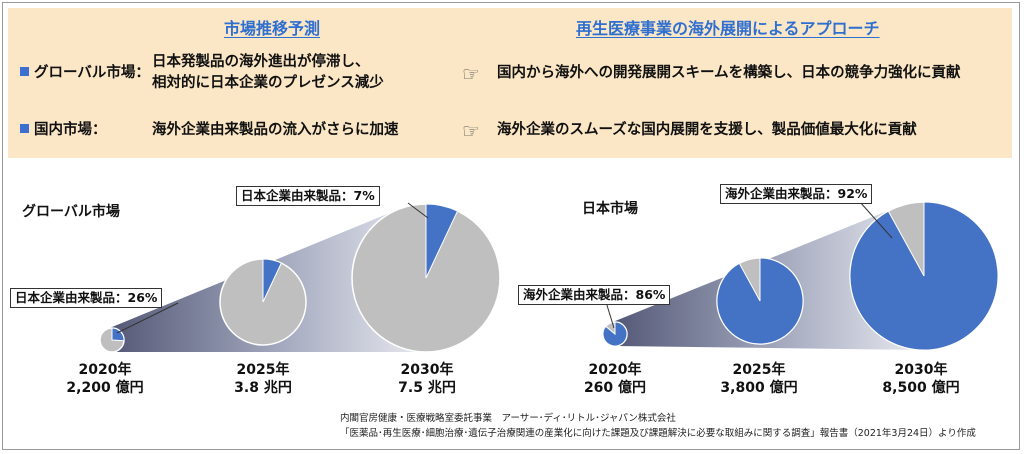 This screenshot has height=454, width=1024. What do you see at coordinates (427, 388) in the screenshot?
I see `market-size-label: 7.5 兆円` at bounding box center [427, 388].